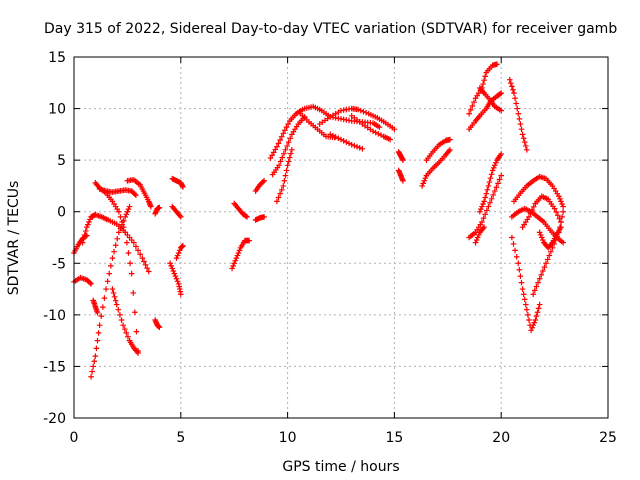 The image size is (640, 480). I want to click on y-tick-label: -20, so click(54, 419).